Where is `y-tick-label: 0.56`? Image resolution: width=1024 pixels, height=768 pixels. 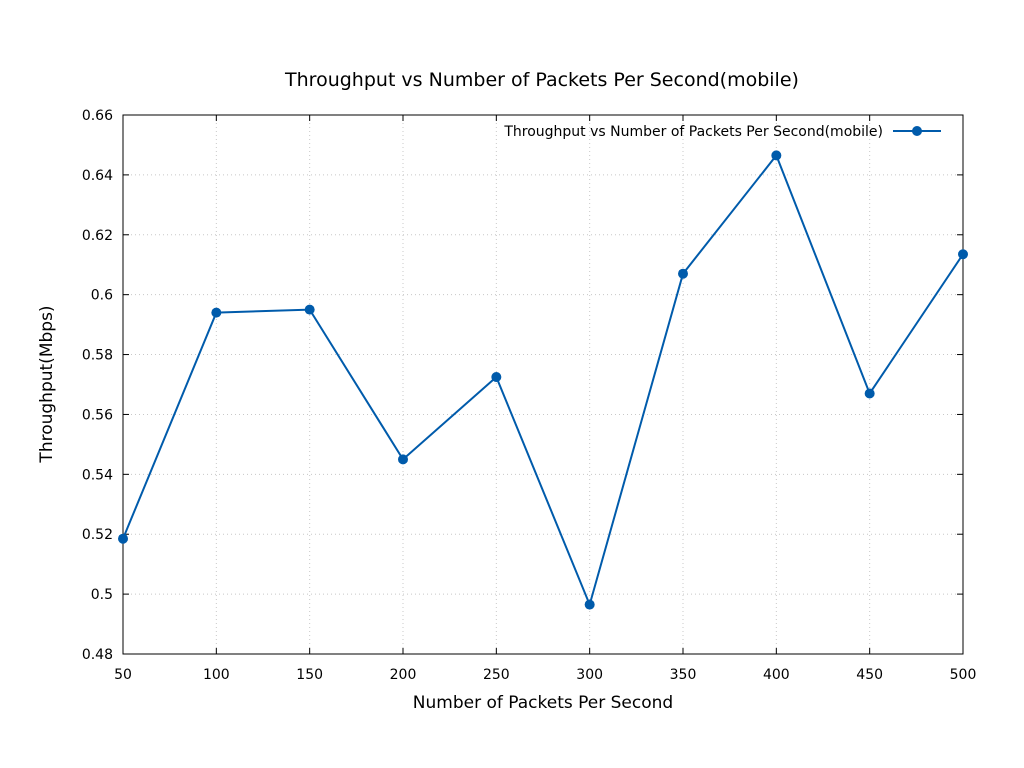
y-tick-label: 0.56 is located at coordinates (97, 415).